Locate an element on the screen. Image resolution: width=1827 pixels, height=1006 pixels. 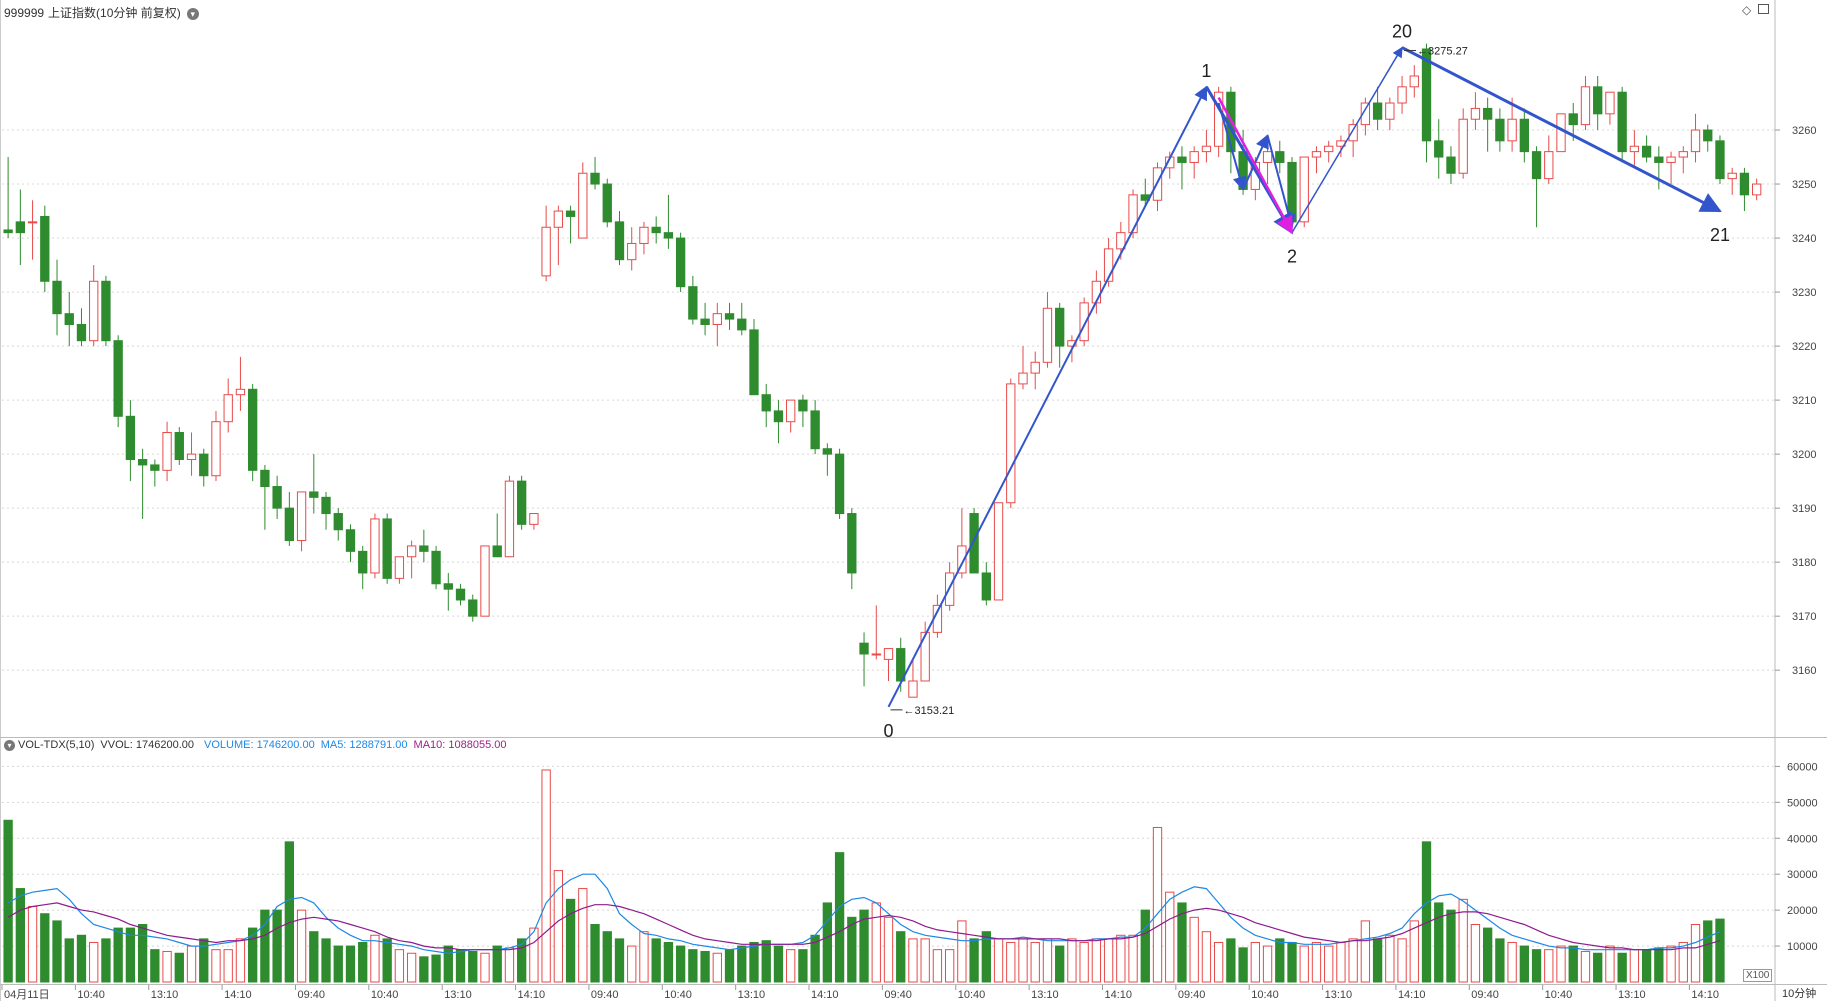
wave-point-label: 20 is located at coordinates (1402, 32).